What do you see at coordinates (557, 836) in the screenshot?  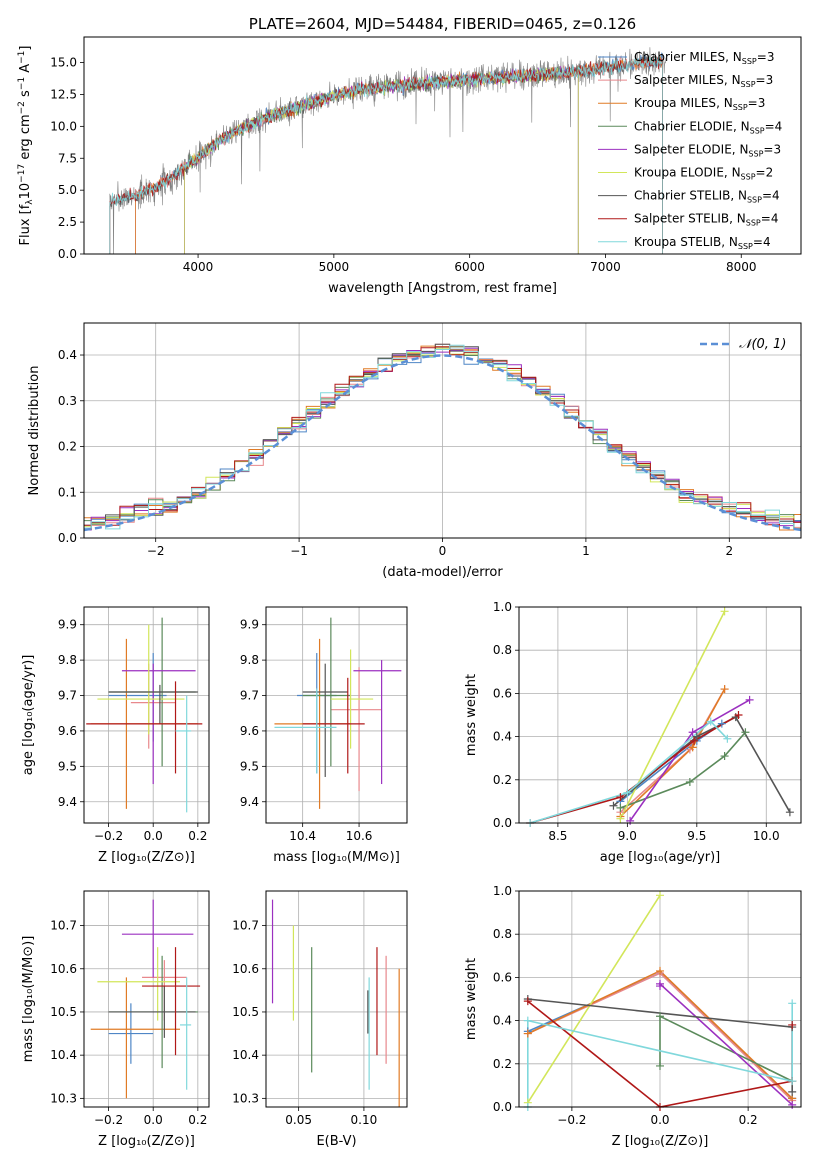 I see `x-tick-label: 8.5` at bounding box center [557, 836].